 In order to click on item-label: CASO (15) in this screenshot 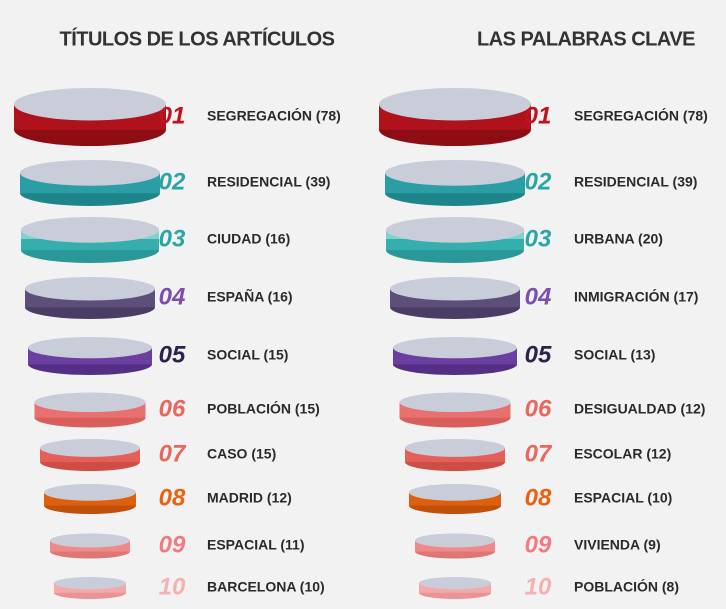, I will do `click(241, 454)`.